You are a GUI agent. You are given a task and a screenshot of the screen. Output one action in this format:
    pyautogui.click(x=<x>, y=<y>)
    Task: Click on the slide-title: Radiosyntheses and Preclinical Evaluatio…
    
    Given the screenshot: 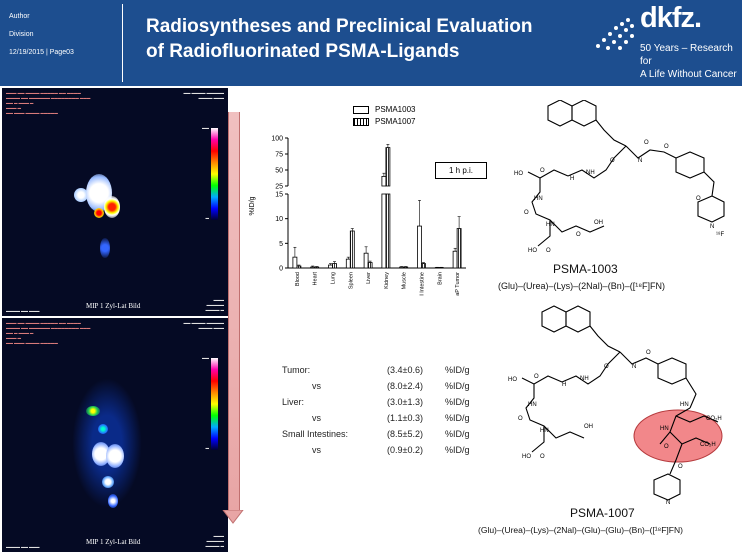 What is the action you would take?
    pyautogui.click(x=339, y=39)
    